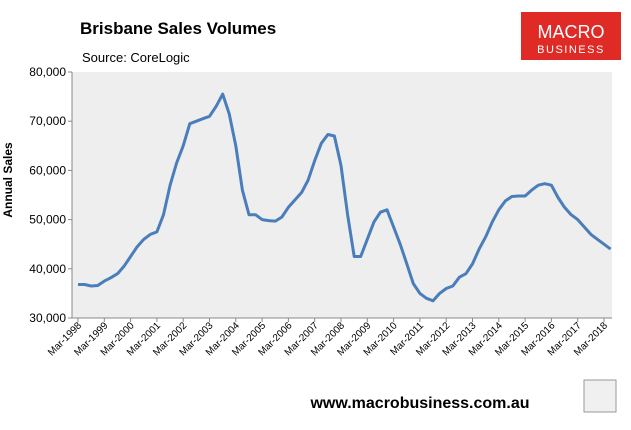 Image resolution: width=631 pixels, height=430 pixels. I want to click on y-tick-label: 80,000, so click(47, 72).